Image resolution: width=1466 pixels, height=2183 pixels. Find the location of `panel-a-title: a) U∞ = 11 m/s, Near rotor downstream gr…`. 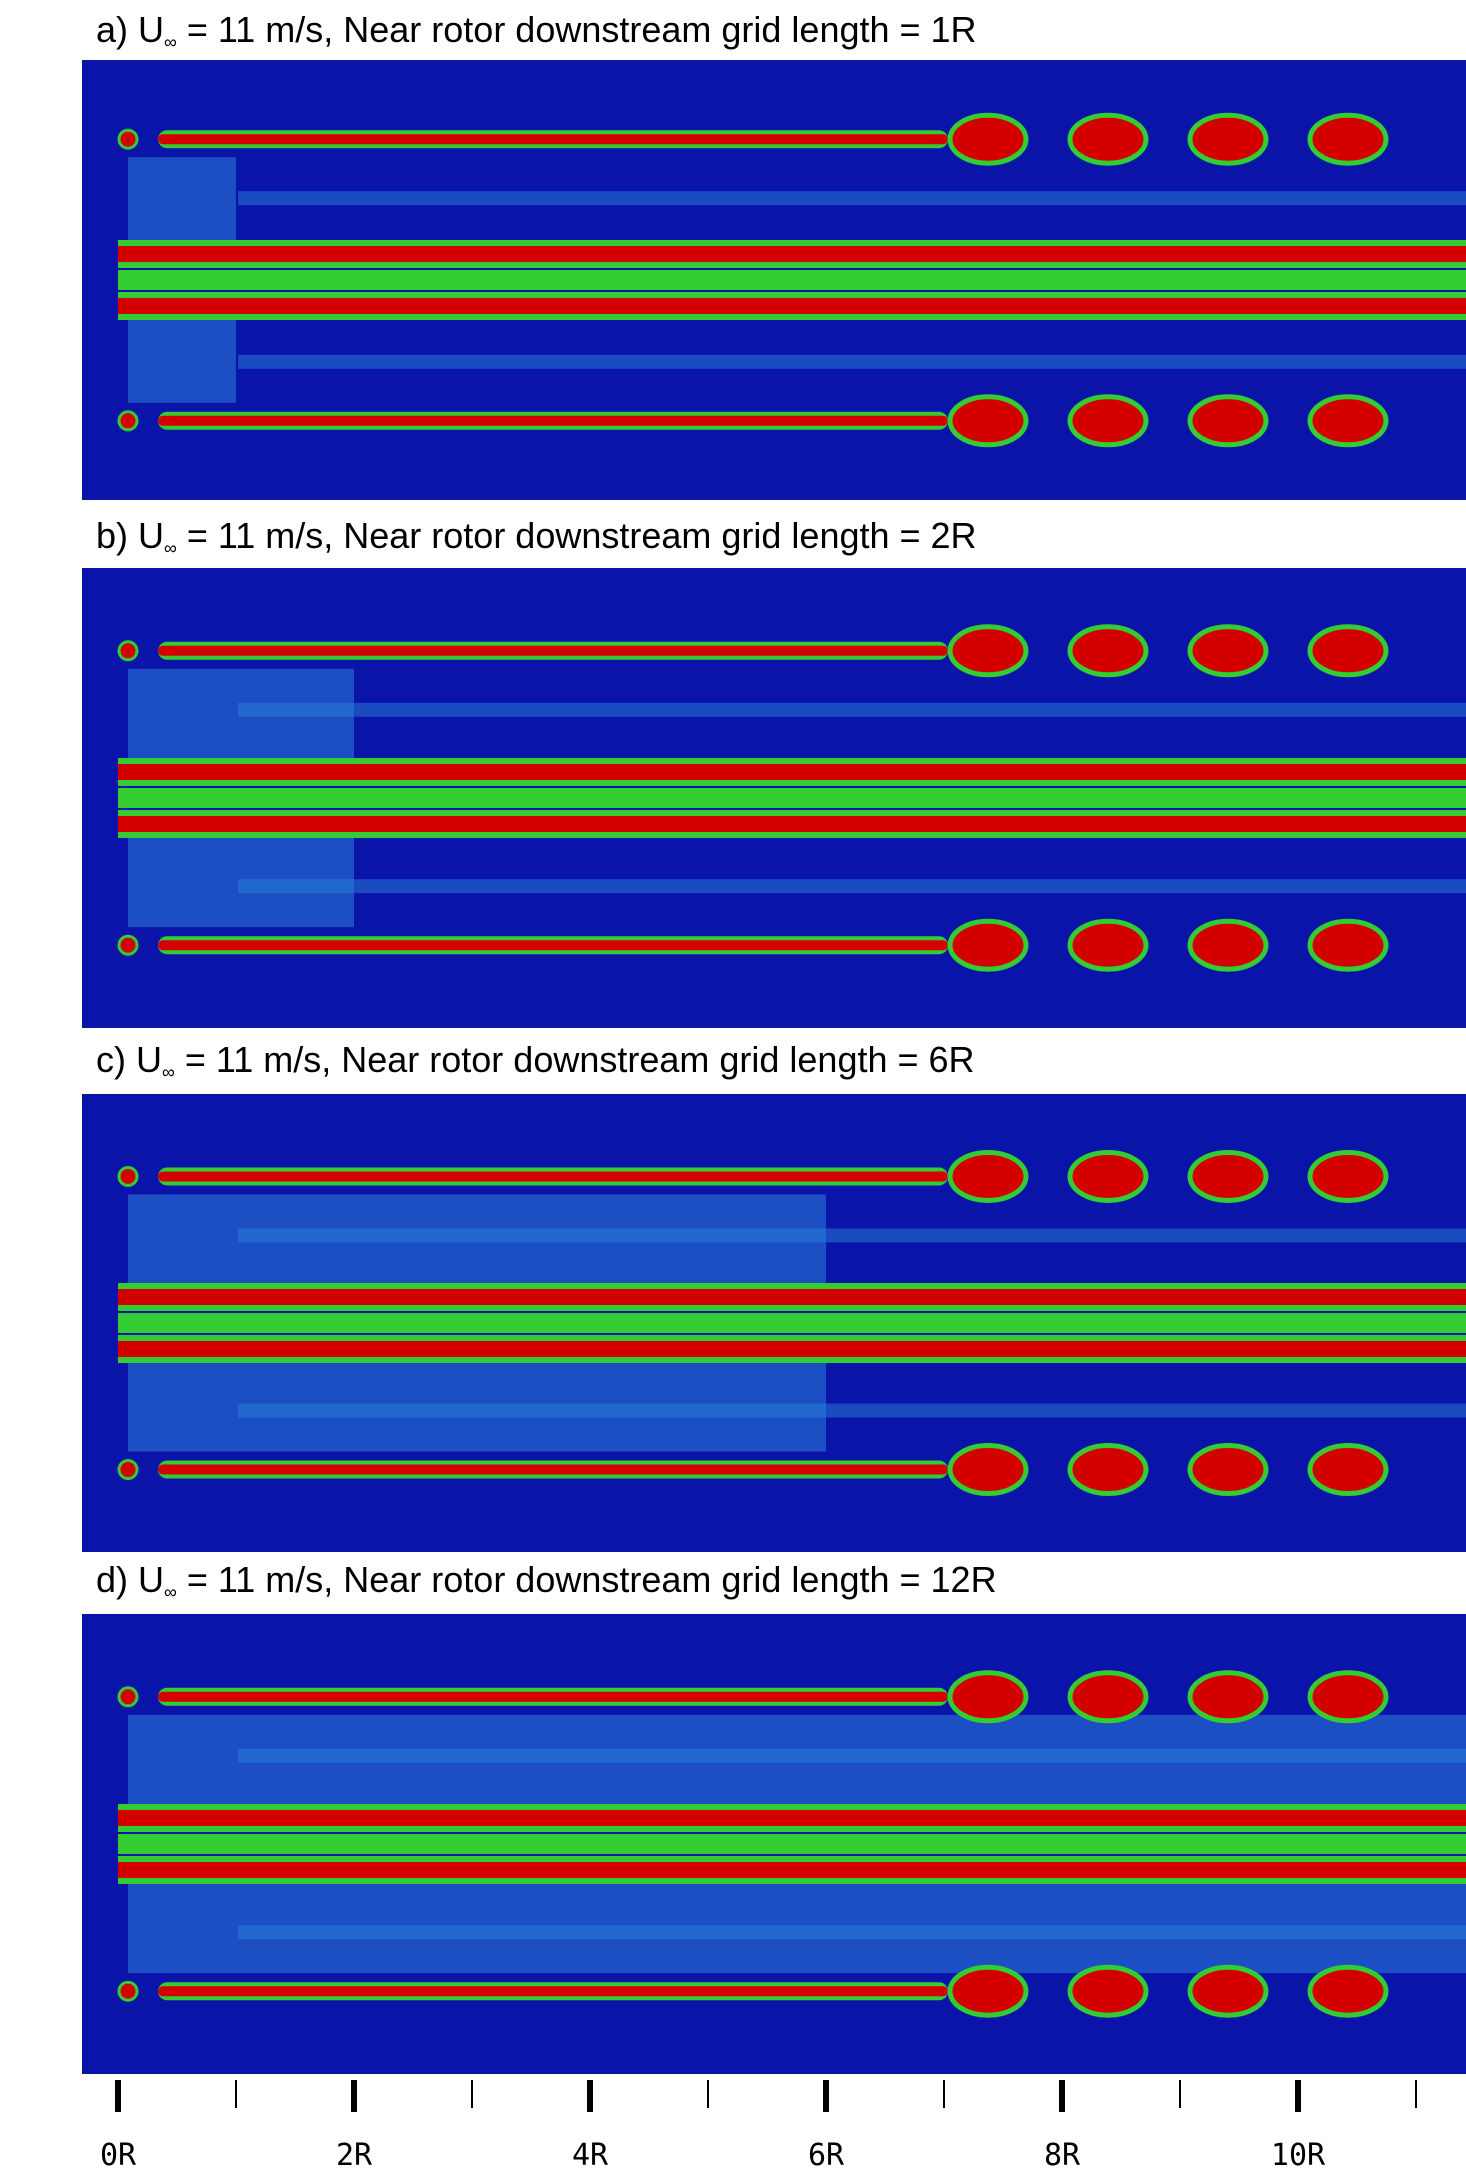

panel-a-title: a) U∞ = 11 m/s, Near rotor downstream gr… is located at coordinates (536, 31).